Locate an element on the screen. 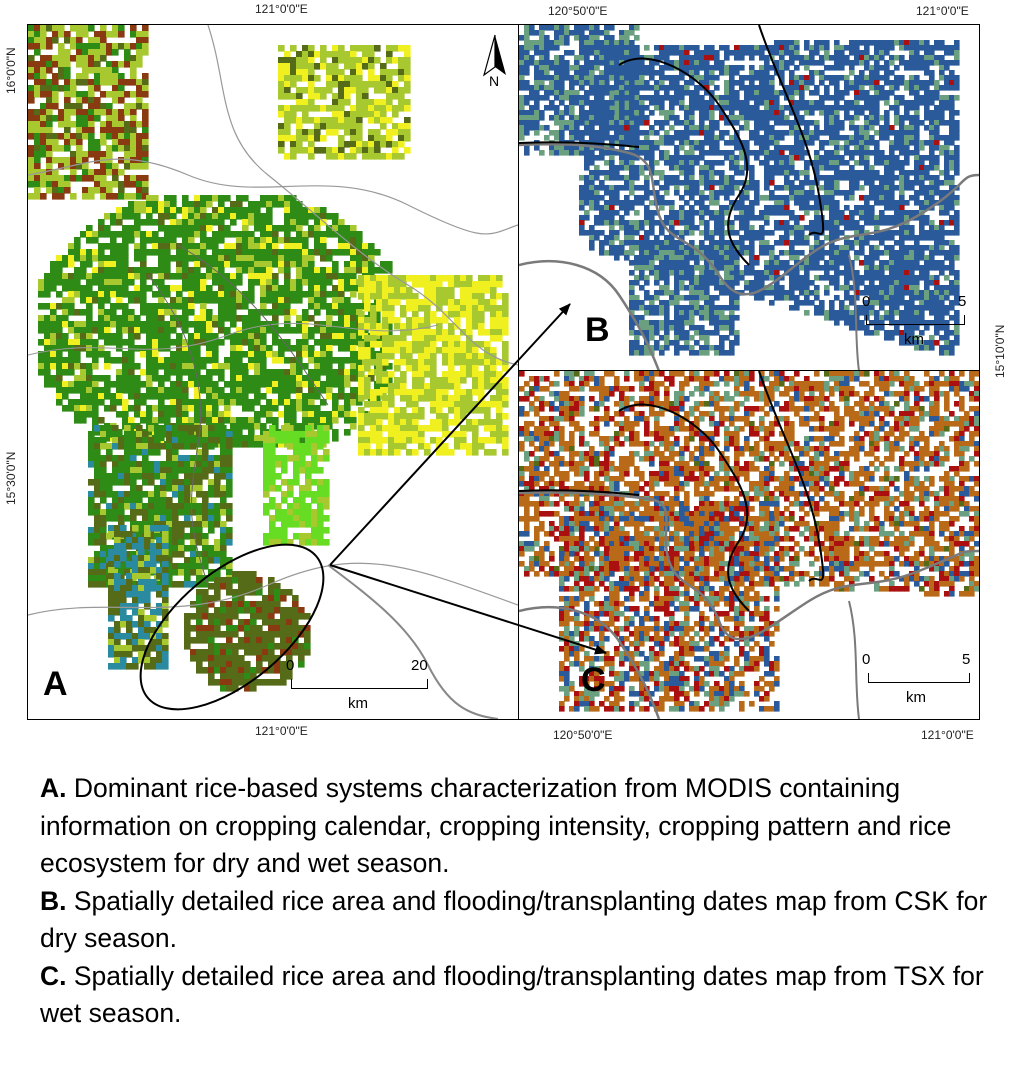  map-panel-b: B 0 5 km is located at coordinates (749, 198).